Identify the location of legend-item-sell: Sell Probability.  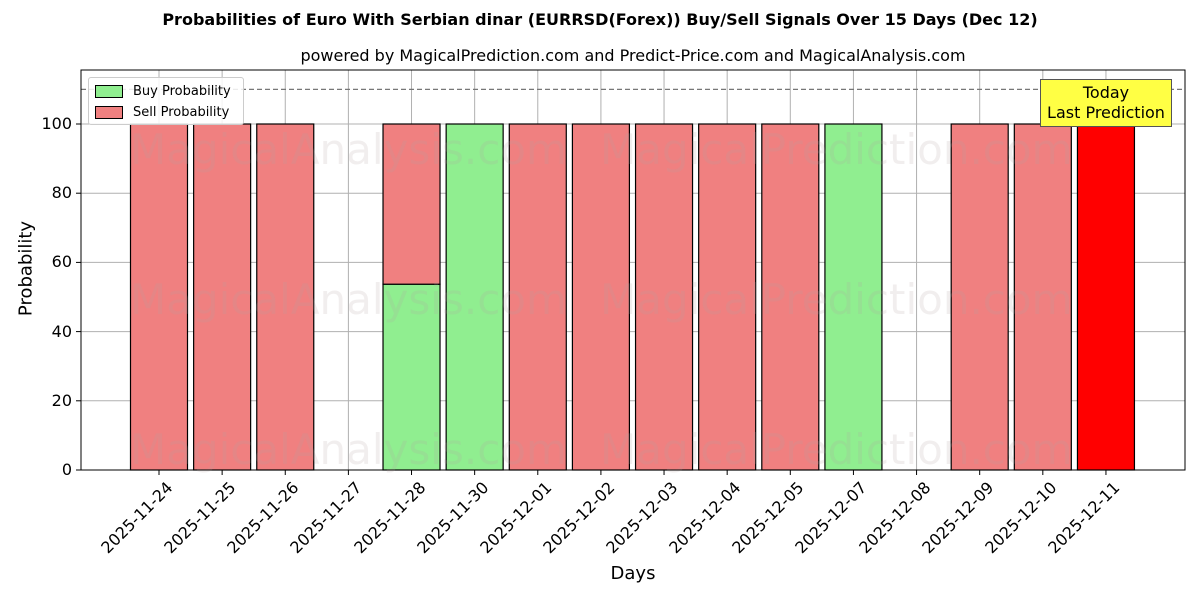
(162, 112).